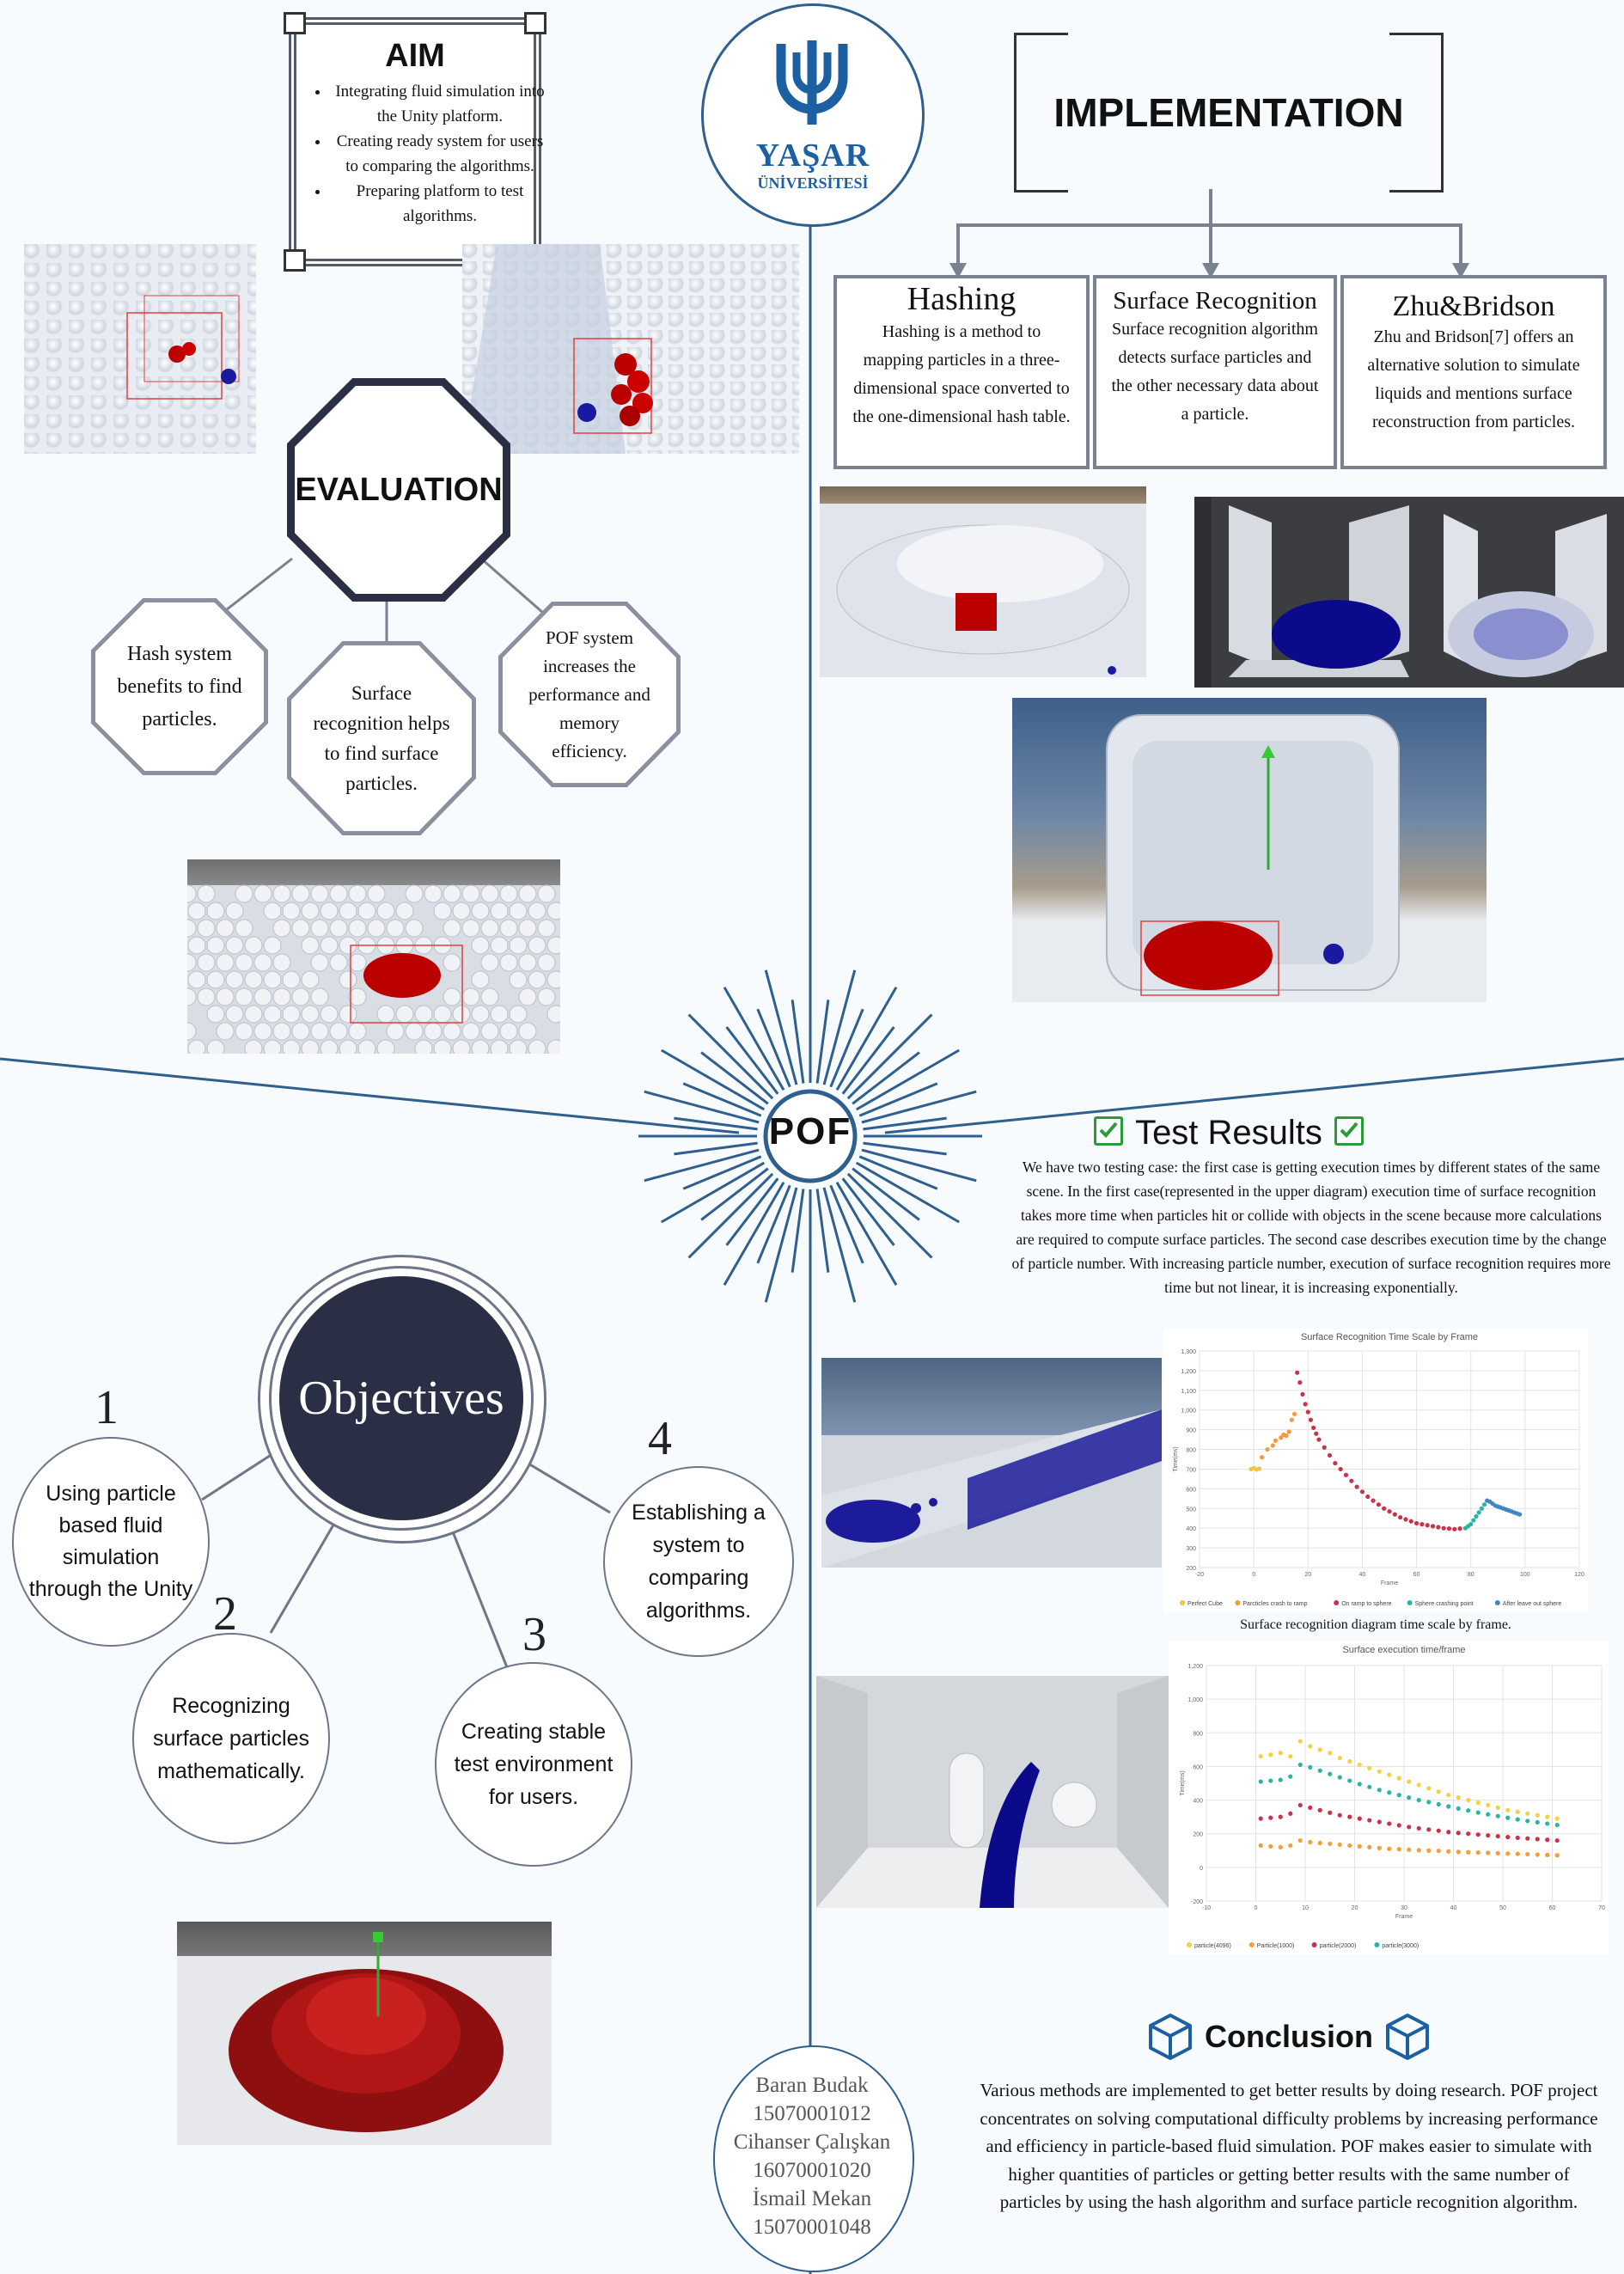 This screenshot has width=1624, height=2274. I want to click on legend-label: On ramp to sphere, so click(1366, 1604).